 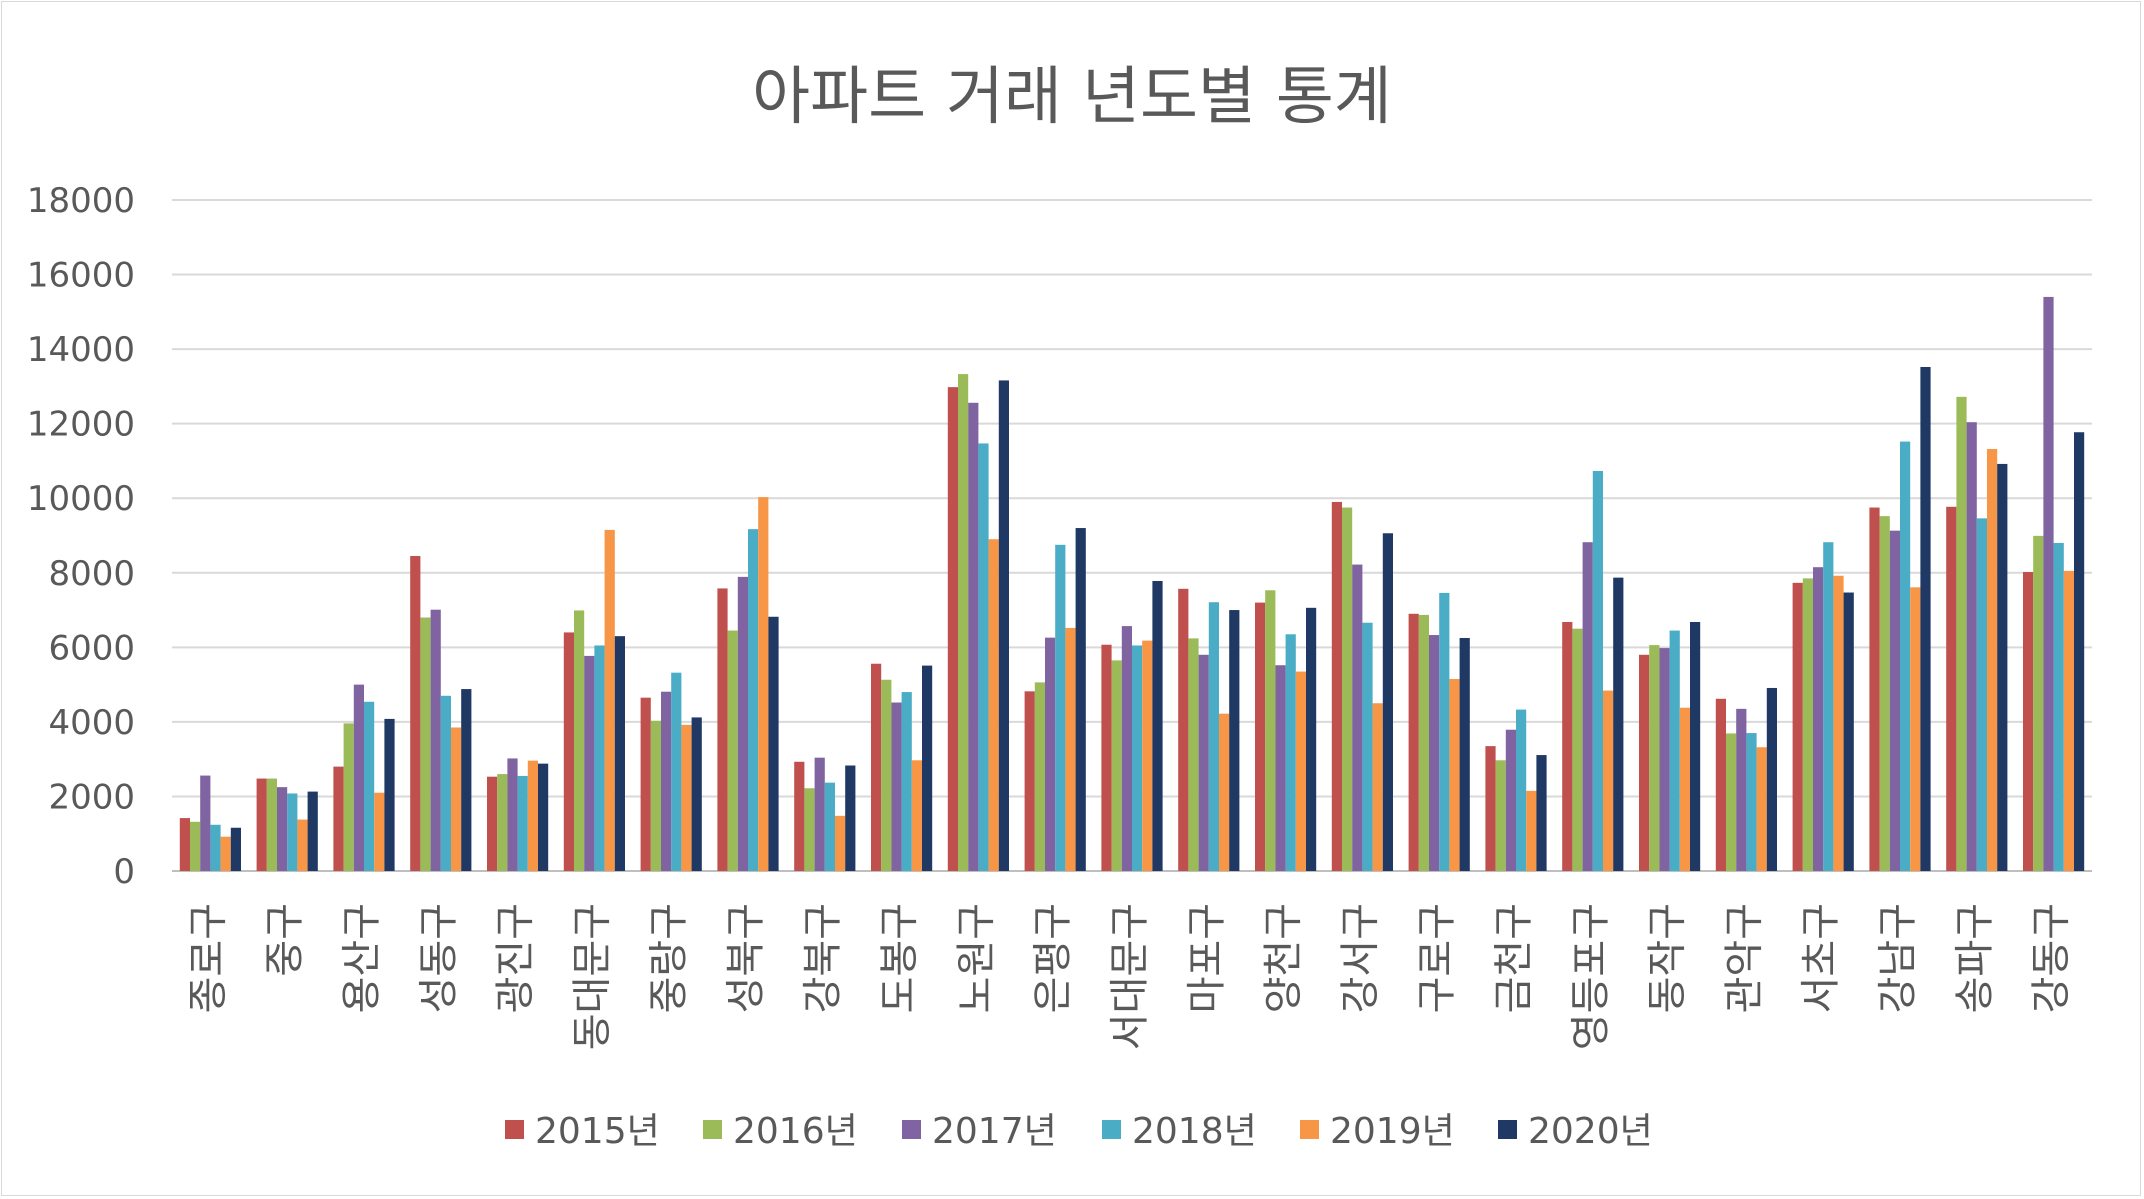 I want to click on x-tick-label: 성동구, so click(x=439, y=958).